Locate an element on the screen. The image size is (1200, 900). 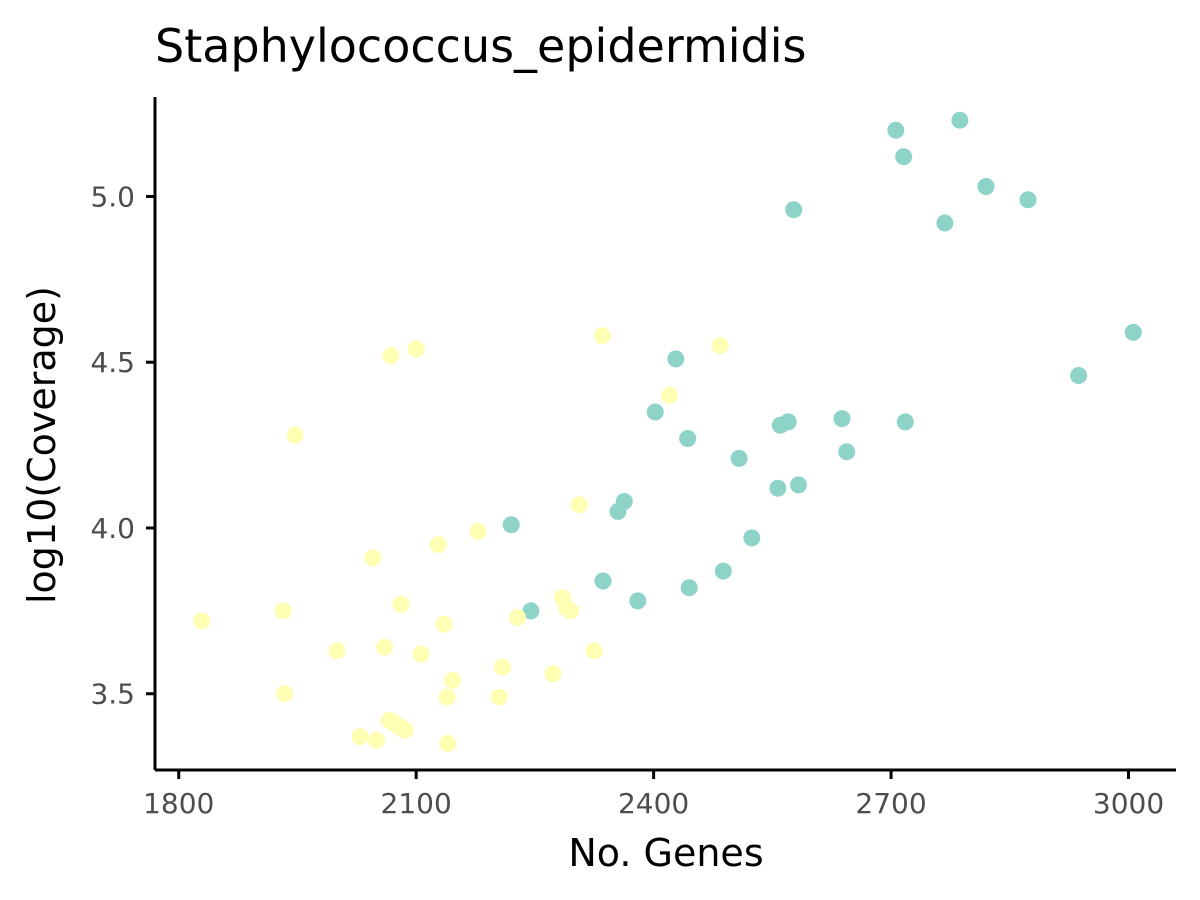
x-axis-ticks: 1800 2100 2400 2700 3000 is located at coordinates (653, 795).